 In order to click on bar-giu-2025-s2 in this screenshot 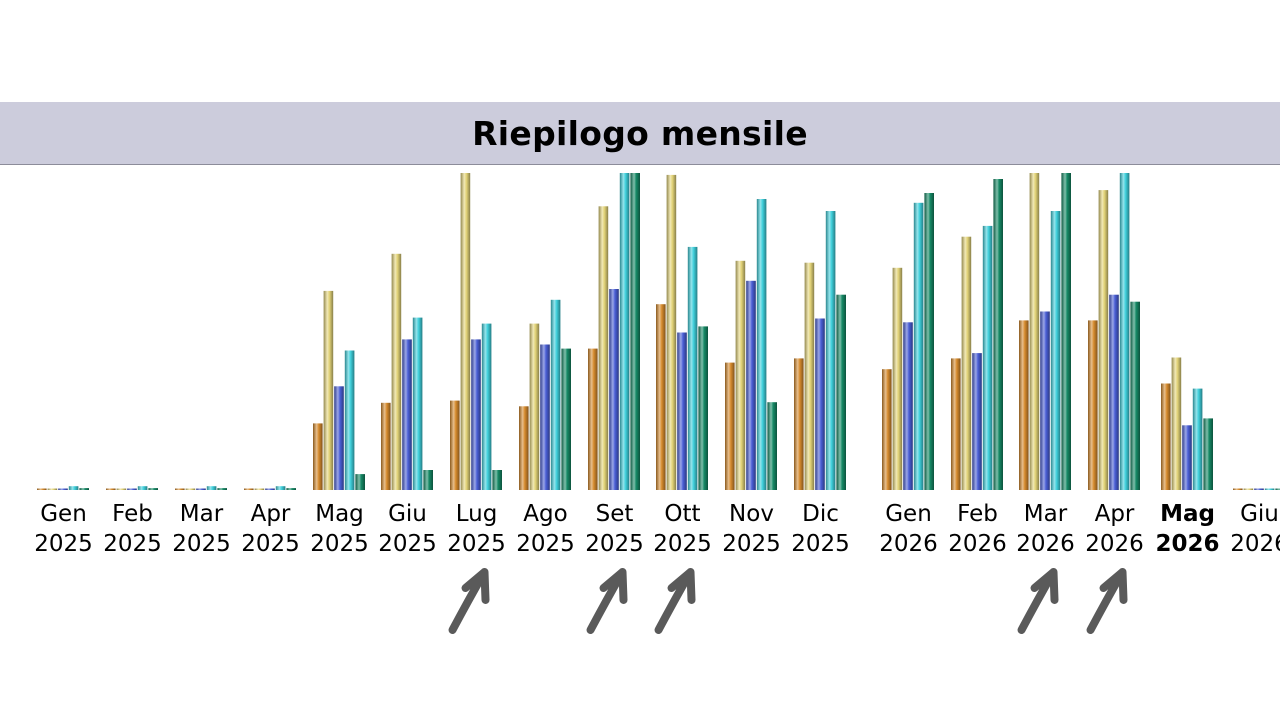, I will do `click(396, 371)`.